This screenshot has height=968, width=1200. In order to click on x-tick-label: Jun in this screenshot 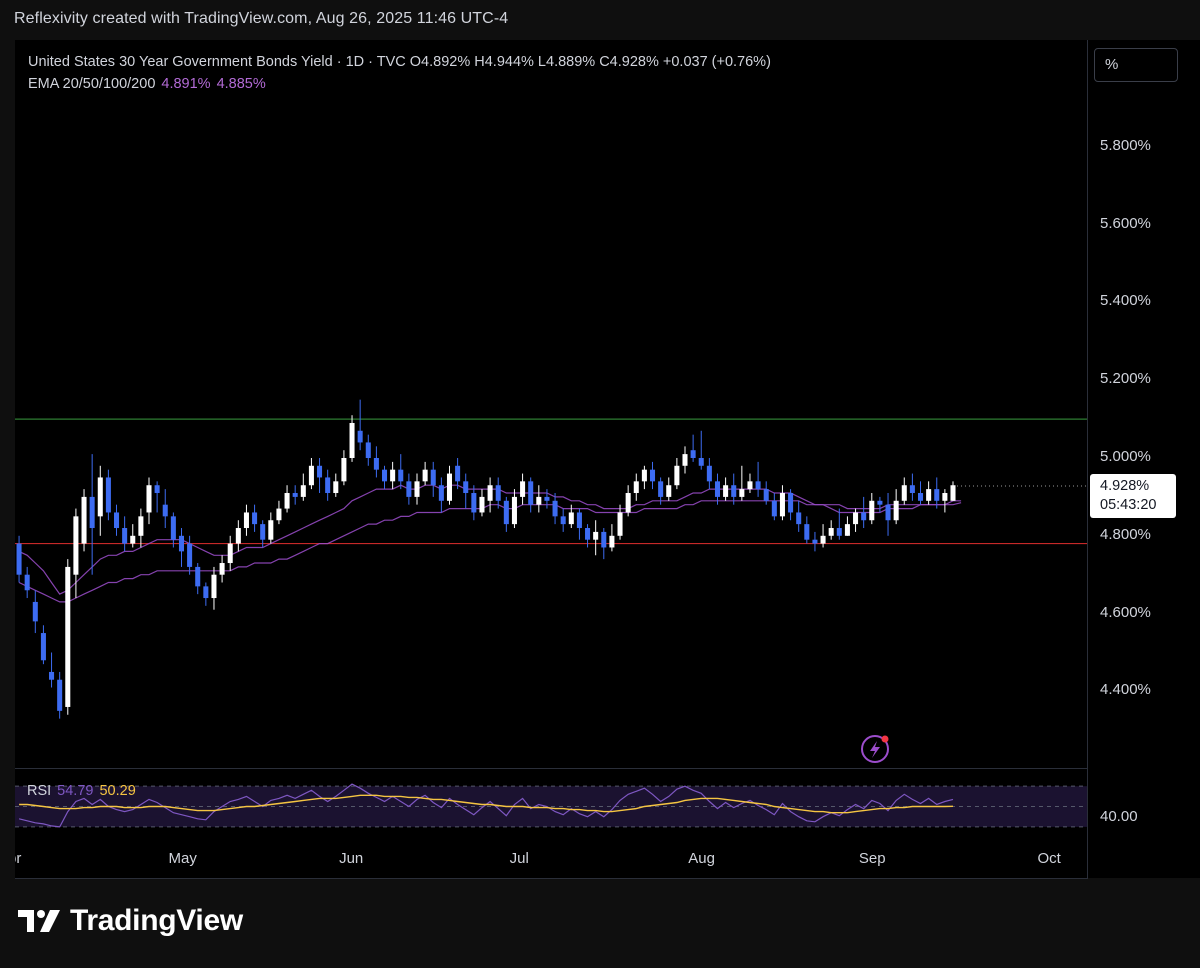, I will do `click(351, 858)`.